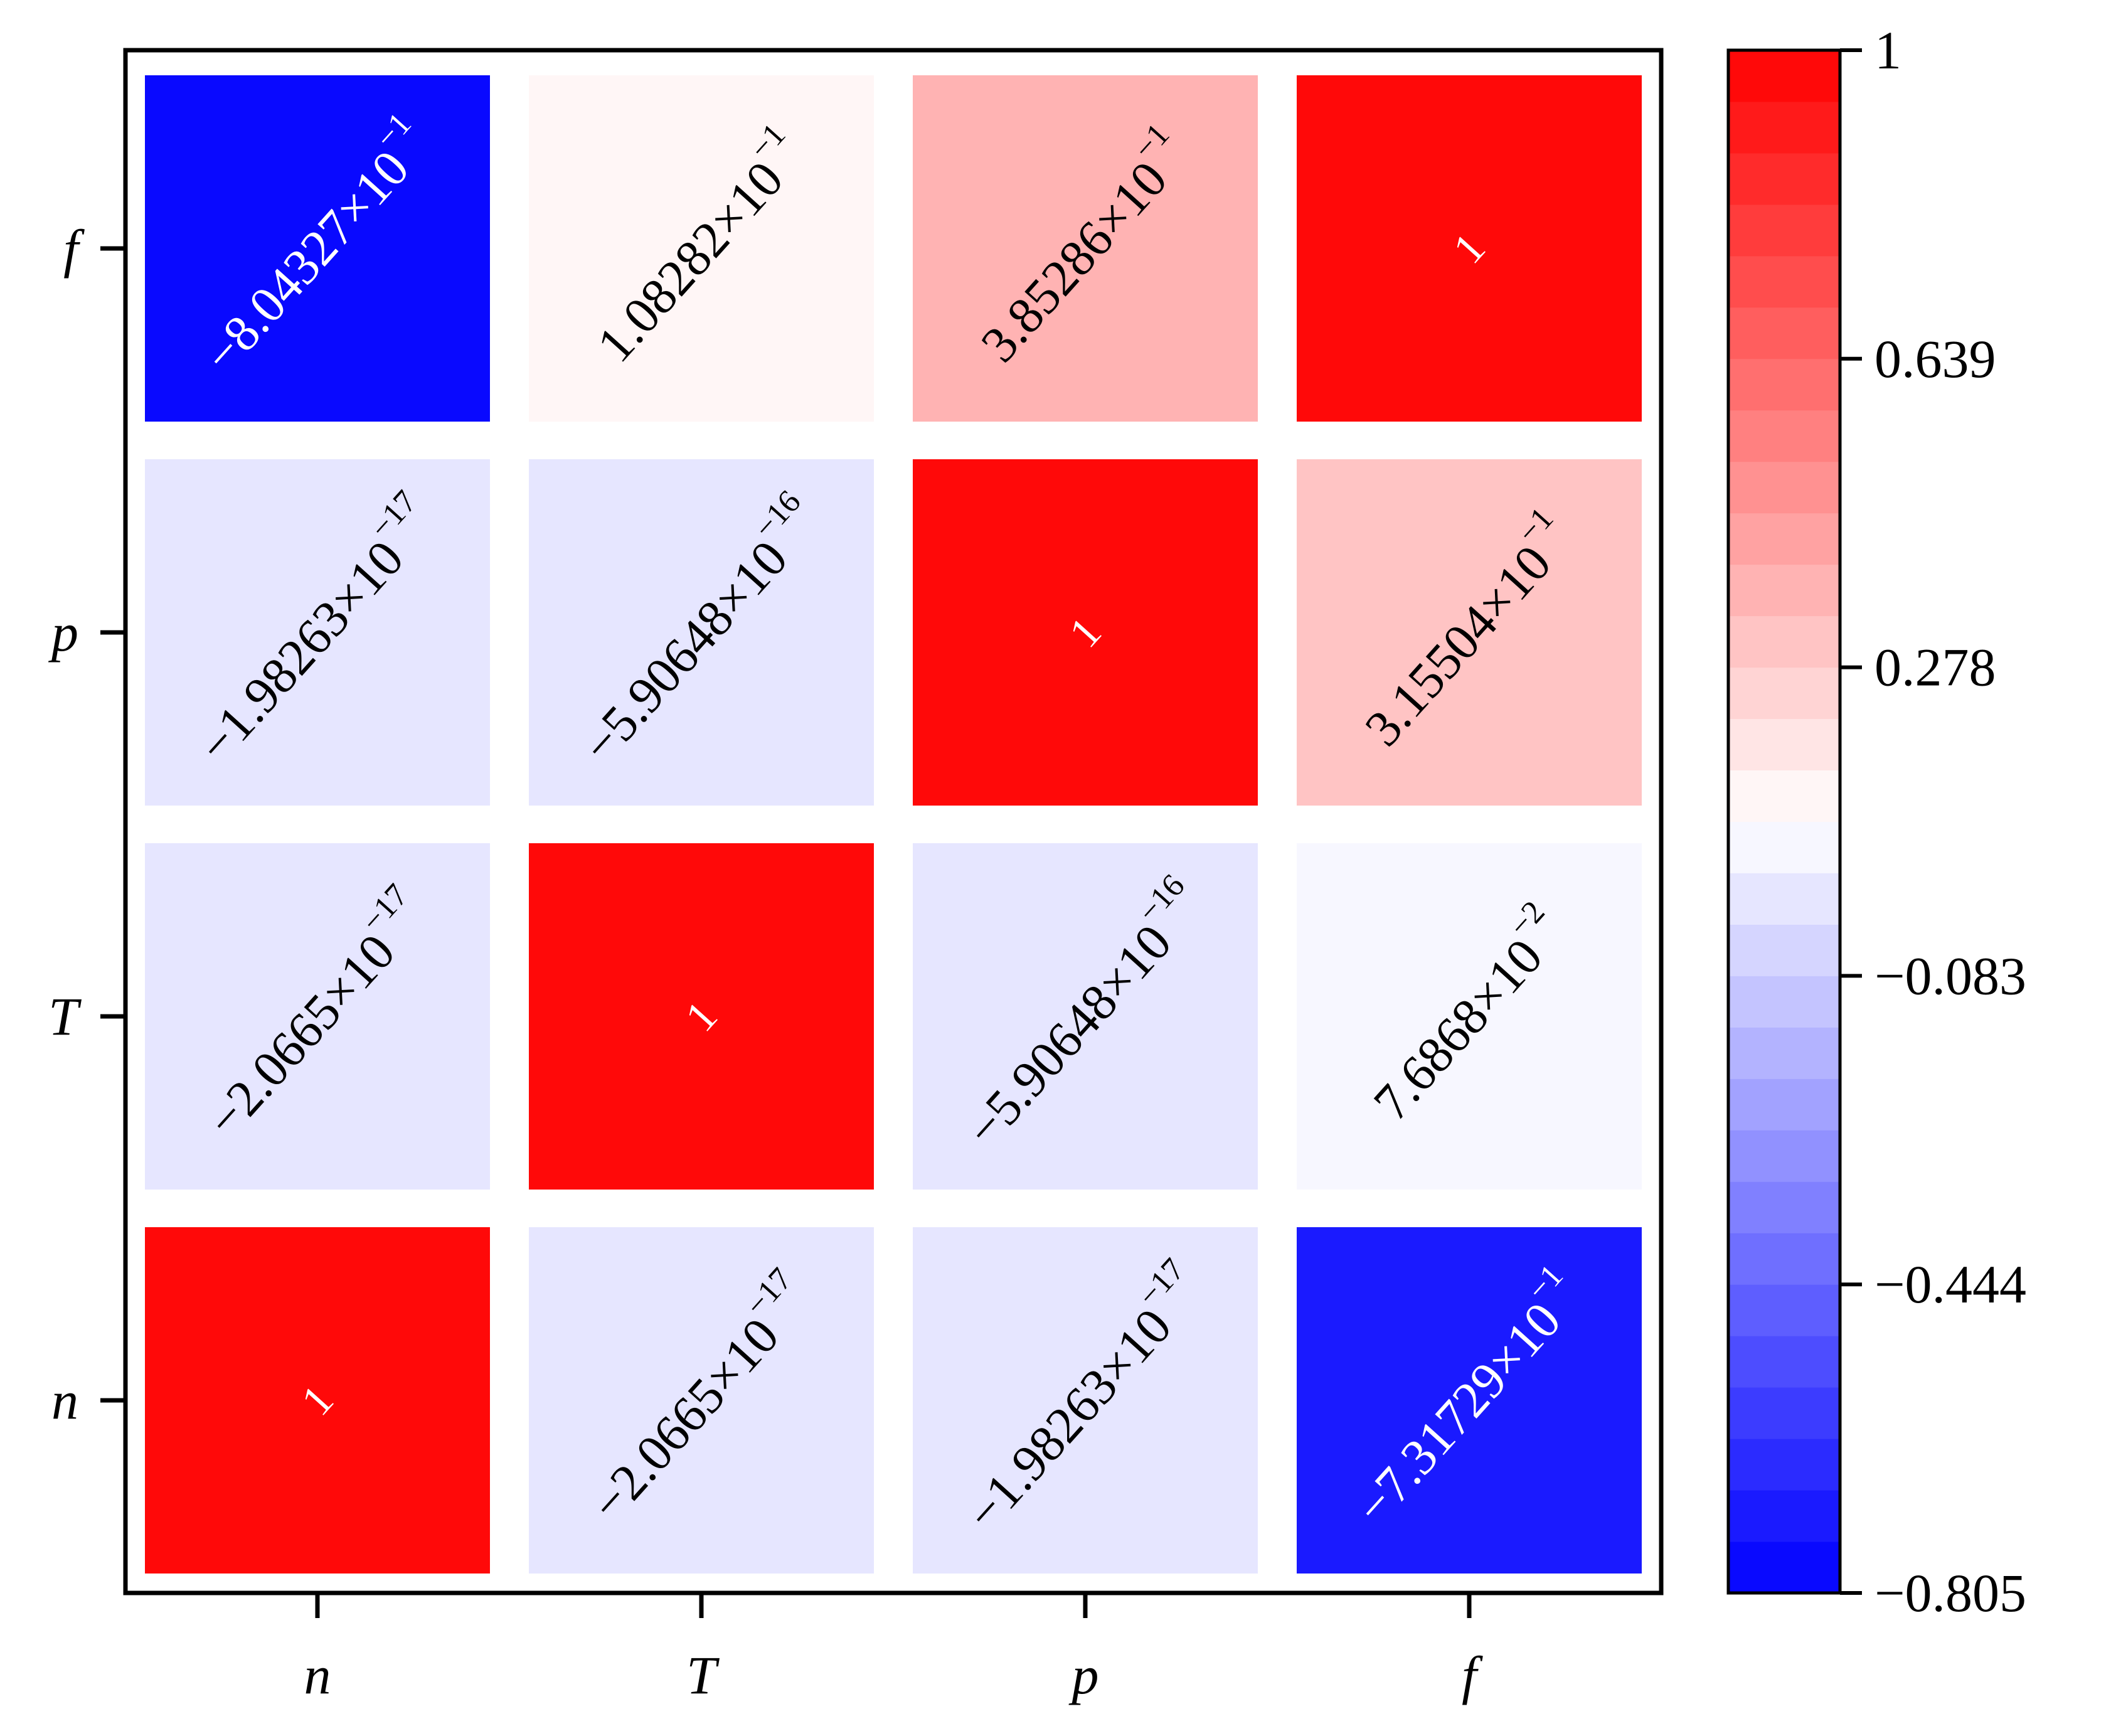  I want to click on colorbar: −0.805 −0.444 −0.083 0.278 0.639 1, so click(1876, 821).